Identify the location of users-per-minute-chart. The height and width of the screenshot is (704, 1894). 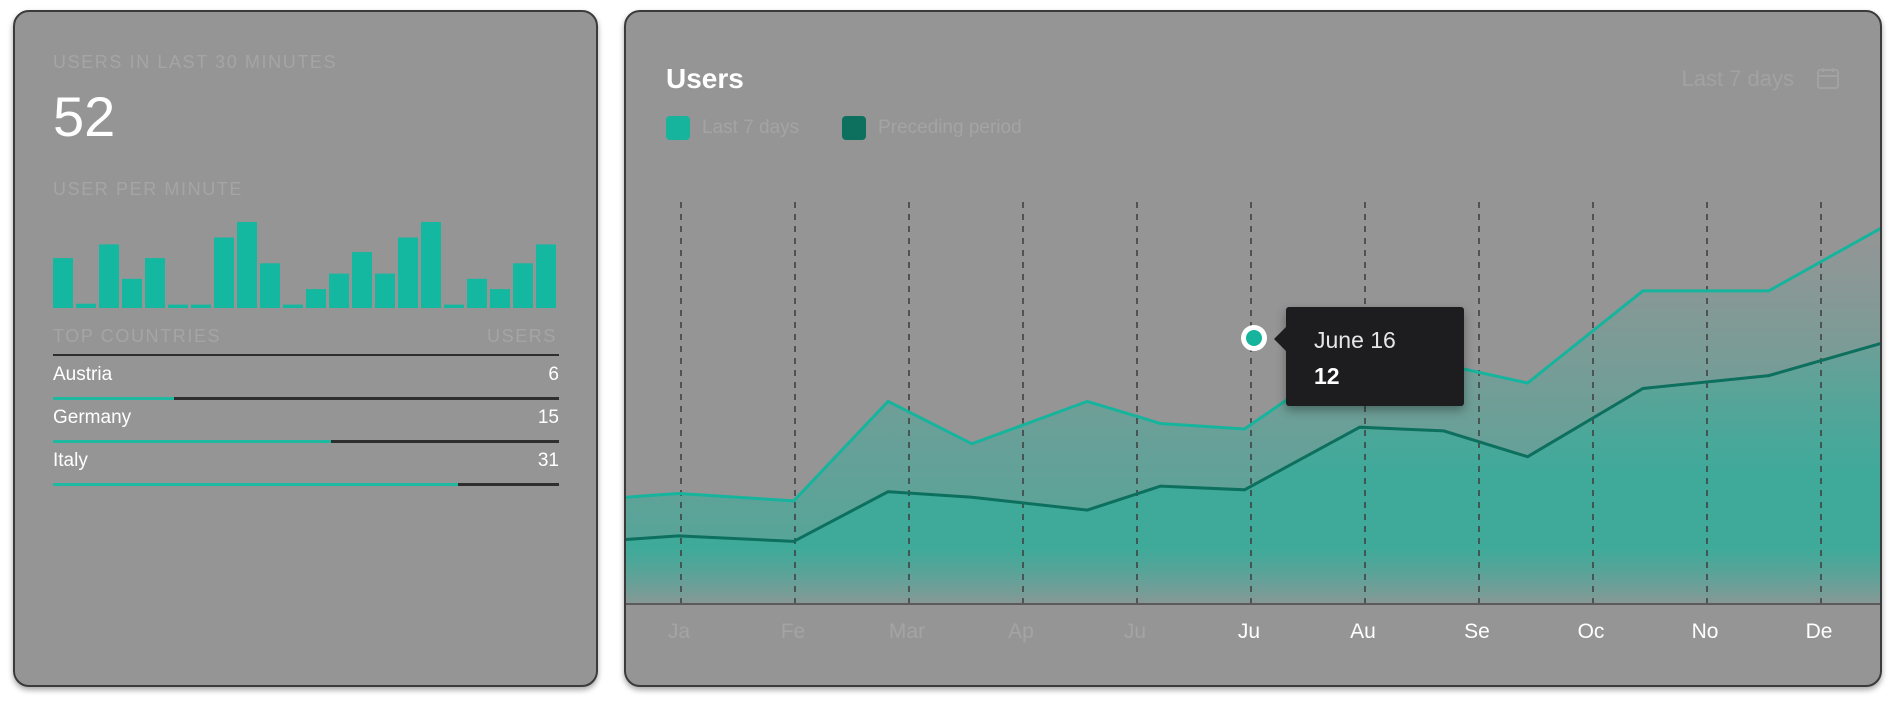
(304, 265).